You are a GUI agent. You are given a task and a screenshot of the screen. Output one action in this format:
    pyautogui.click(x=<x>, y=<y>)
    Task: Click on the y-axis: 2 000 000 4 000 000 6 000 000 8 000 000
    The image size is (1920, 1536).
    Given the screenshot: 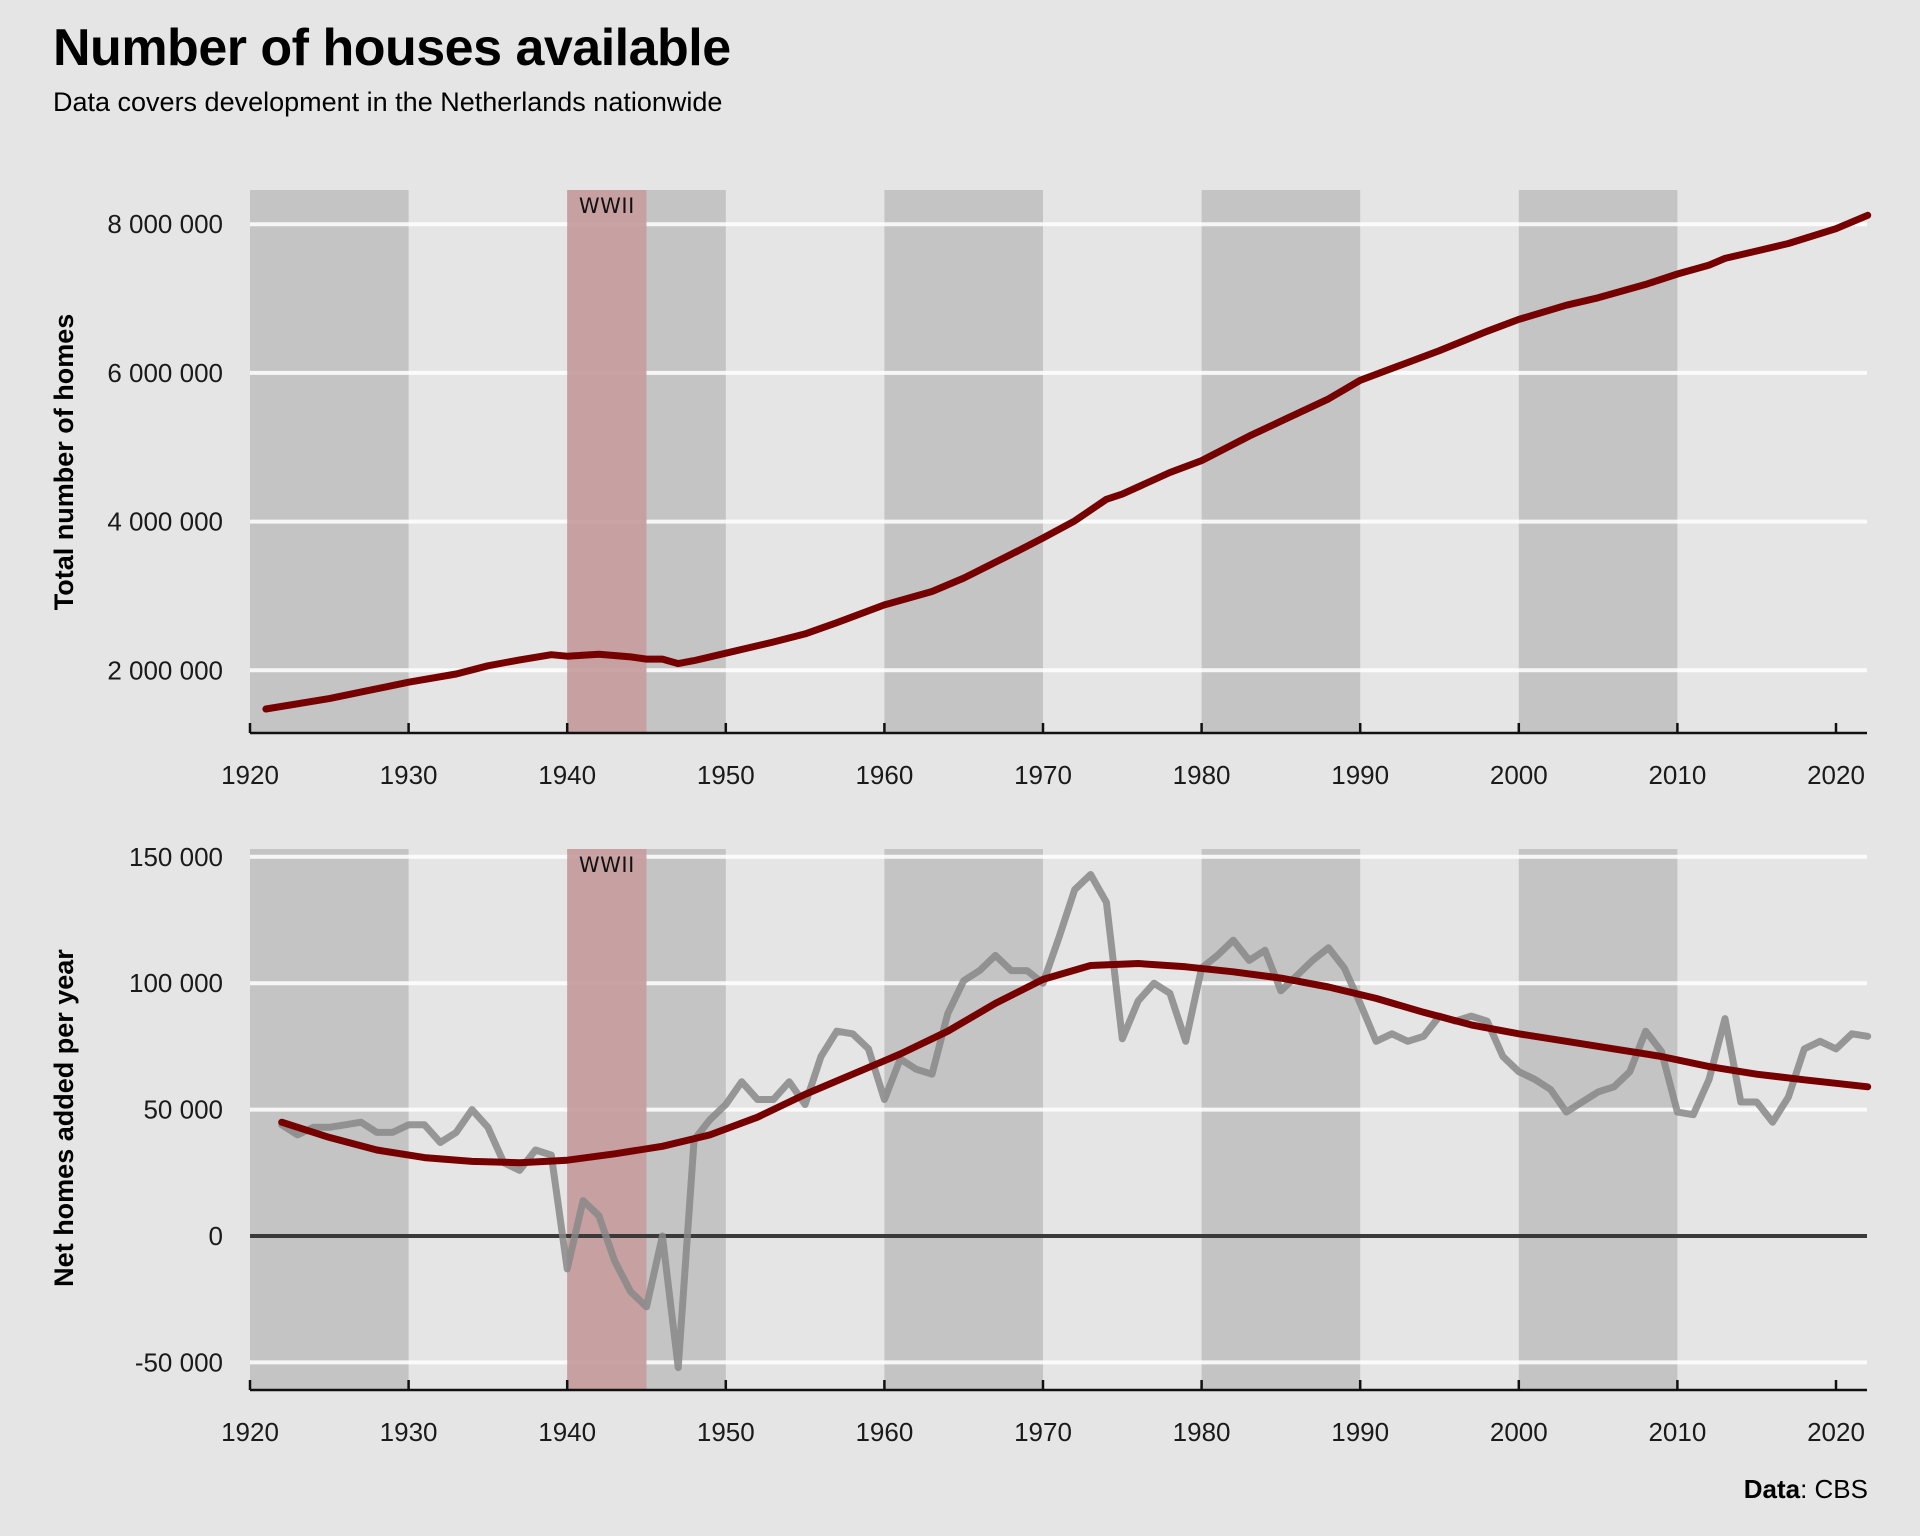 What is the action you would take?
    pyautogui.click(x=165, y=447)
    